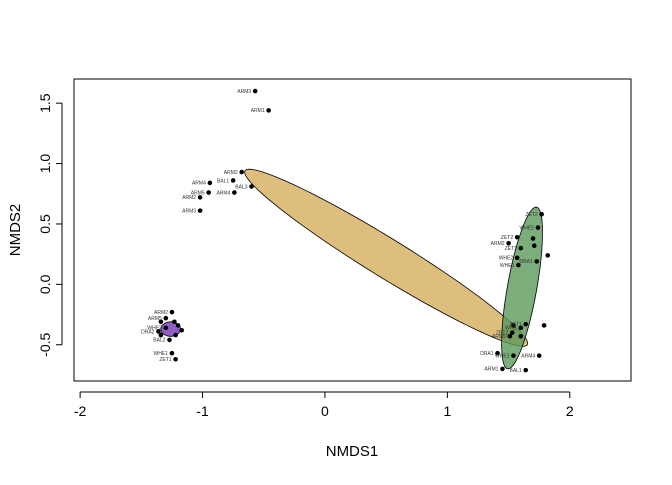 This screenshot has height=485, width=672. Describe the element at coordinates (570, 411) in the screenshot. I see `x-tick-label: 2` at that location.